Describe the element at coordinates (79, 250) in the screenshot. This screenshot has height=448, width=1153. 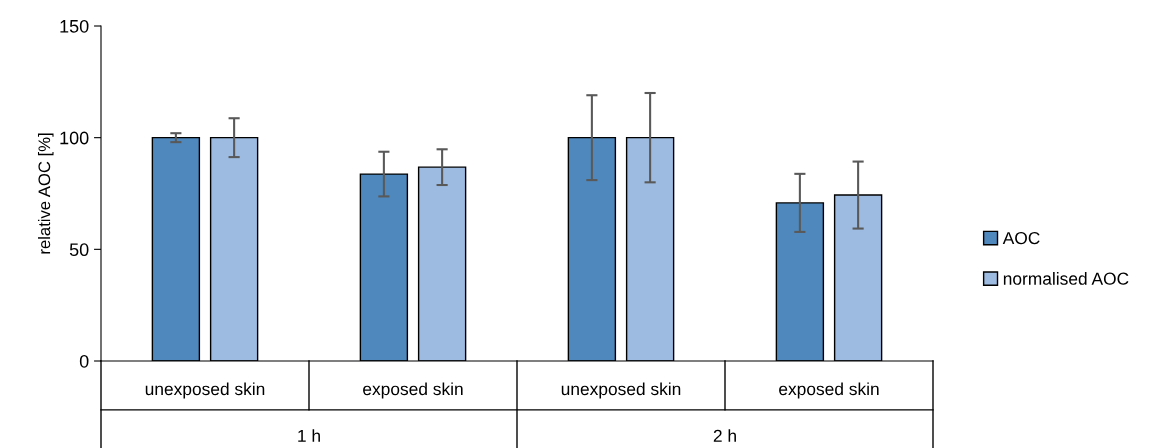
I see `y-tick-label: 50` at that location.